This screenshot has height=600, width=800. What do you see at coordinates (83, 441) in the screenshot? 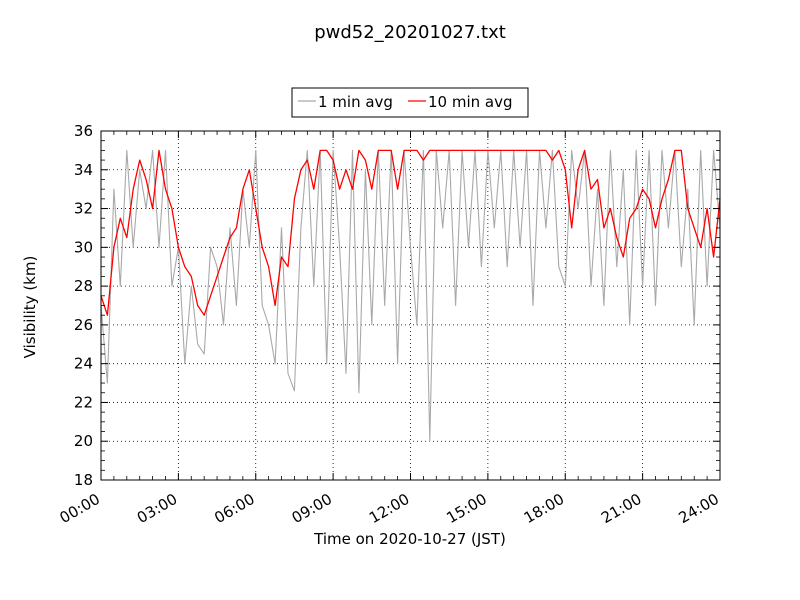
I see `y-tick-label: 20` at bounding box center [83, 441].